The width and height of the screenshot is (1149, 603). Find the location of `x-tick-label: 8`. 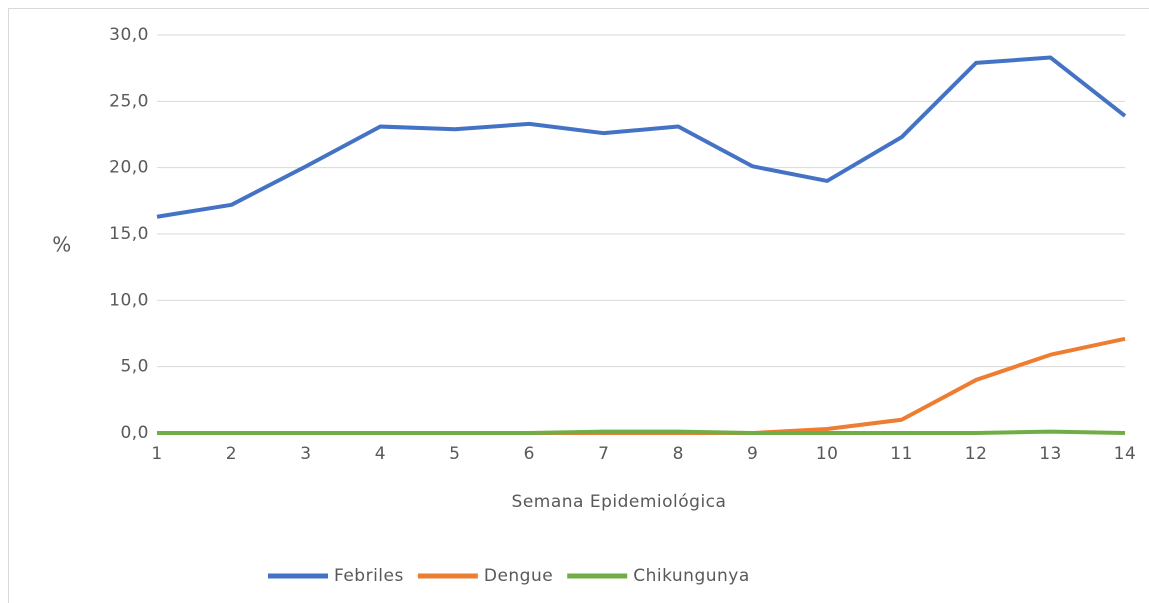

x-tick-label: 8 is located at coordinates (678, 454).